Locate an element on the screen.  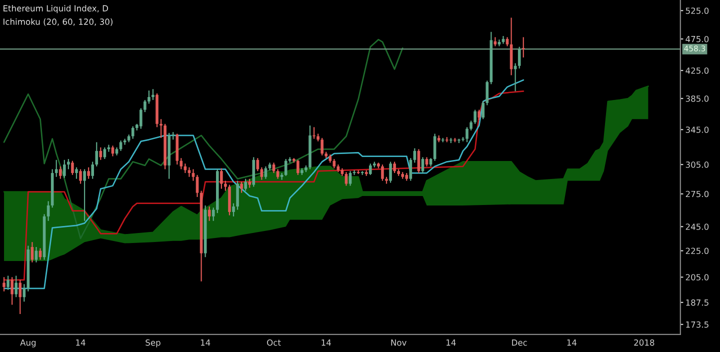
y-tick-label: 425.0 is located at coordinates (697, 70).